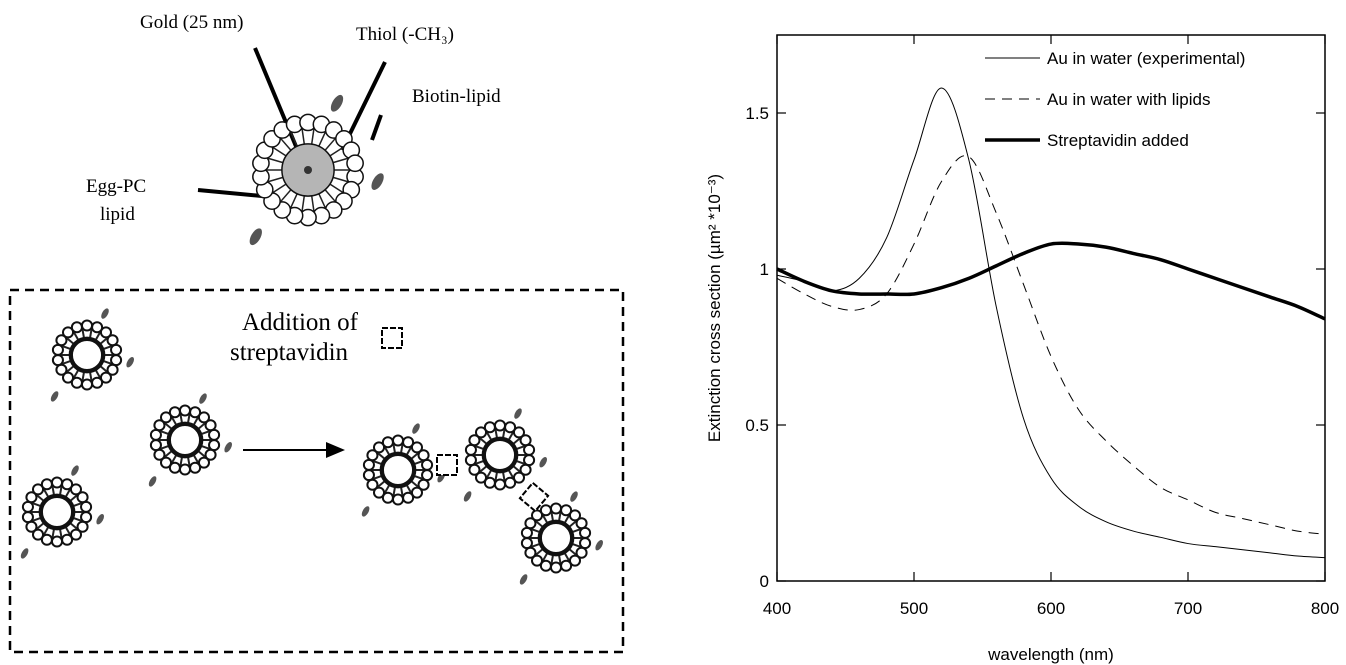 This screenshot has width=1346, height=665. What do you see at coordinates (777, 608) in the screenshot?
I see `x-tick-label: 400` at bounding box center [777, 608].